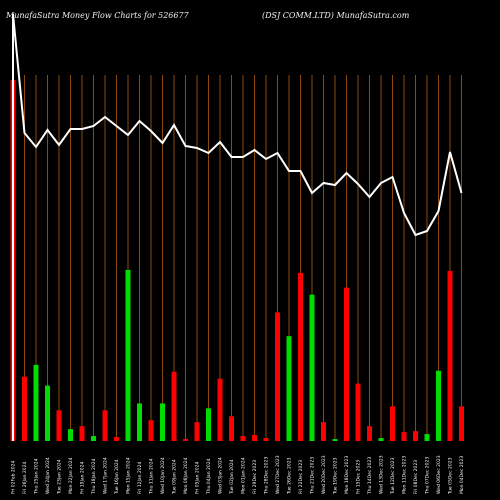  Describe the element at coordinates (416, 477) in the screenshot. I see `x-tick-label: Fri 08Dec 2023` at that location.